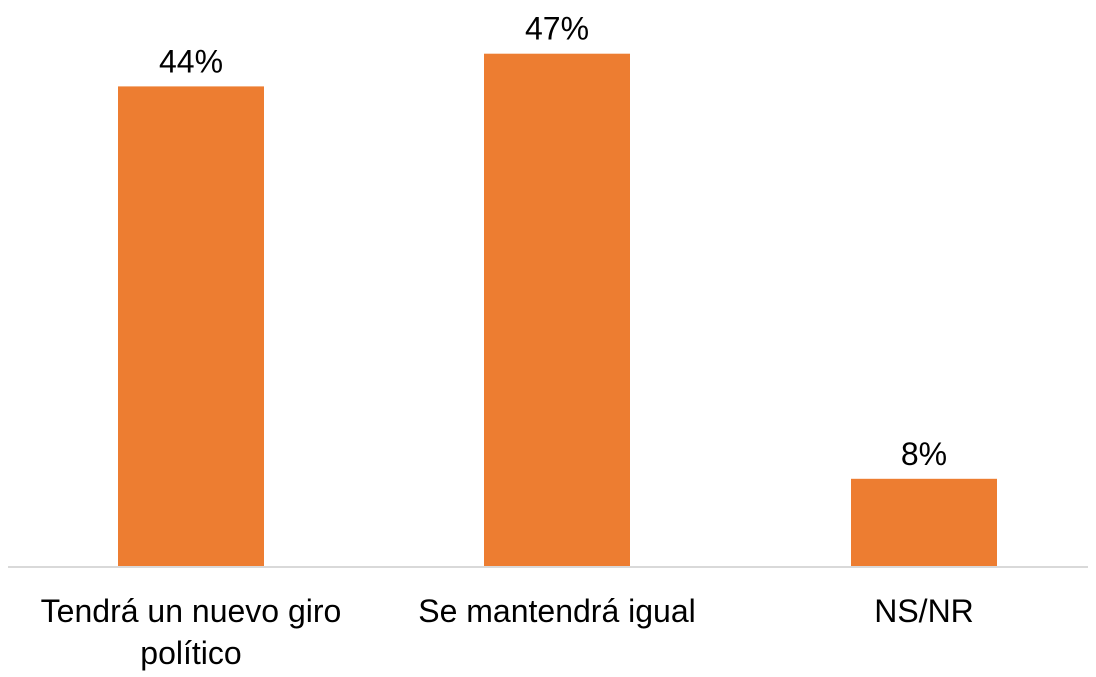 The width and height of the screenshot is (1096, 677). What do you see at coordinates (924, 454) in the screenshot?
I see `data-label-2: 8%` at bounding box center [924, 454].